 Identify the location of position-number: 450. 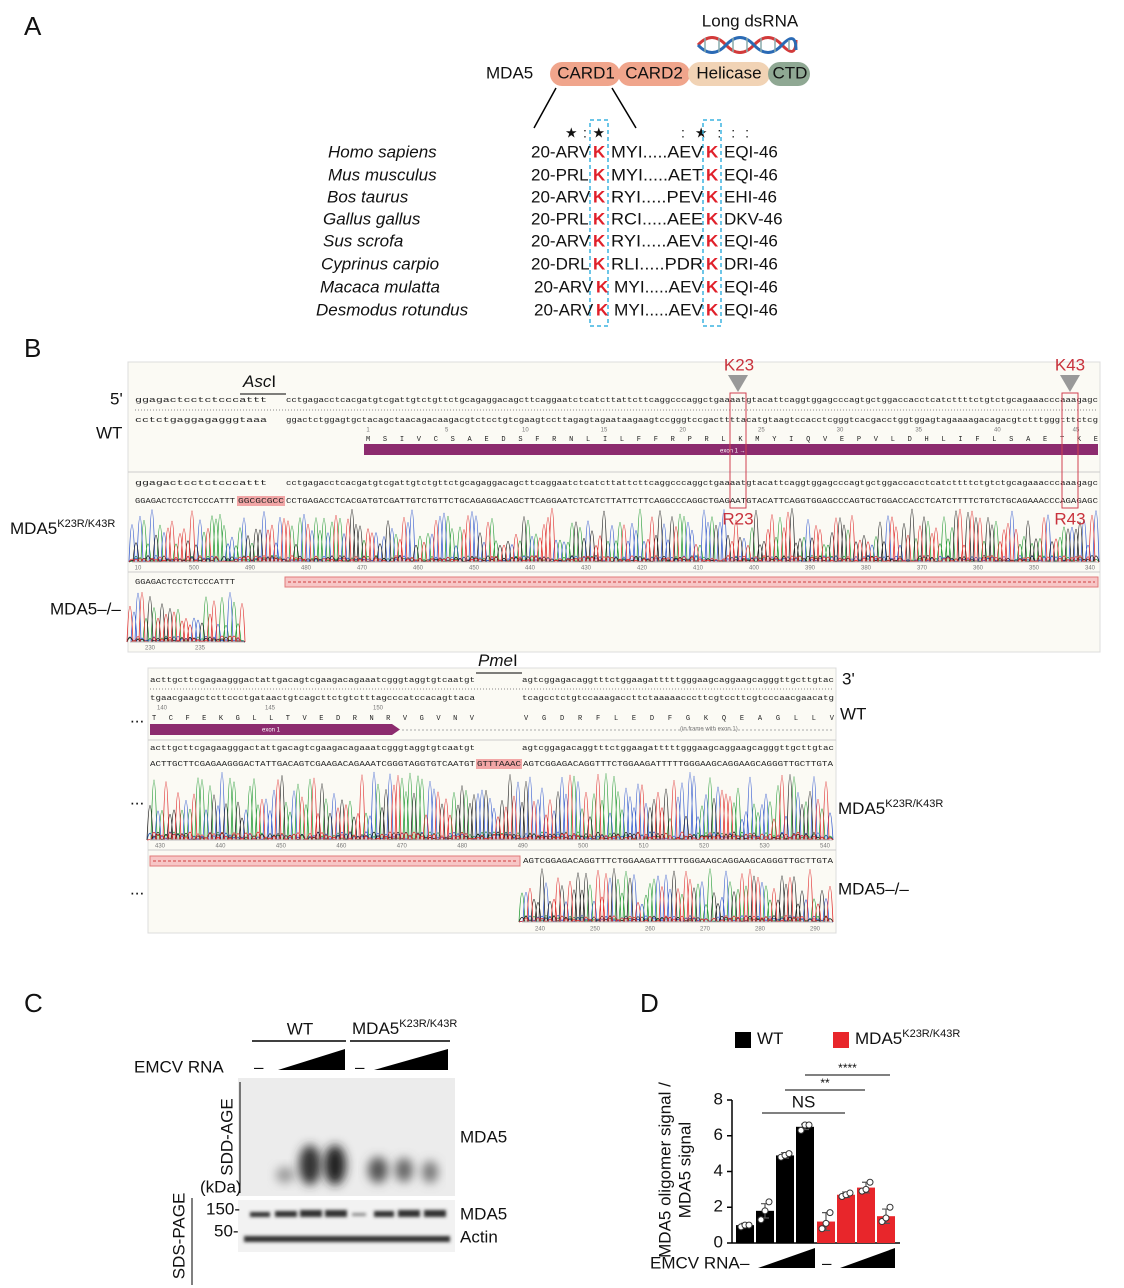
(281, 847).